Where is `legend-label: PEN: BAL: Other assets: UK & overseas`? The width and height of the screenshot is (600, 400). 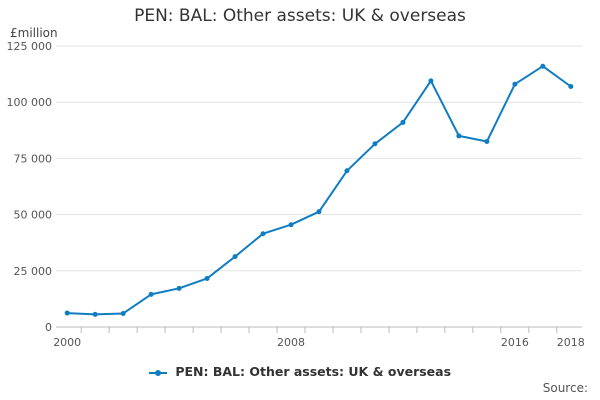 legend-label: PEN: BAL: Other assets: UK & overseas is located at coordinates (313, 371).